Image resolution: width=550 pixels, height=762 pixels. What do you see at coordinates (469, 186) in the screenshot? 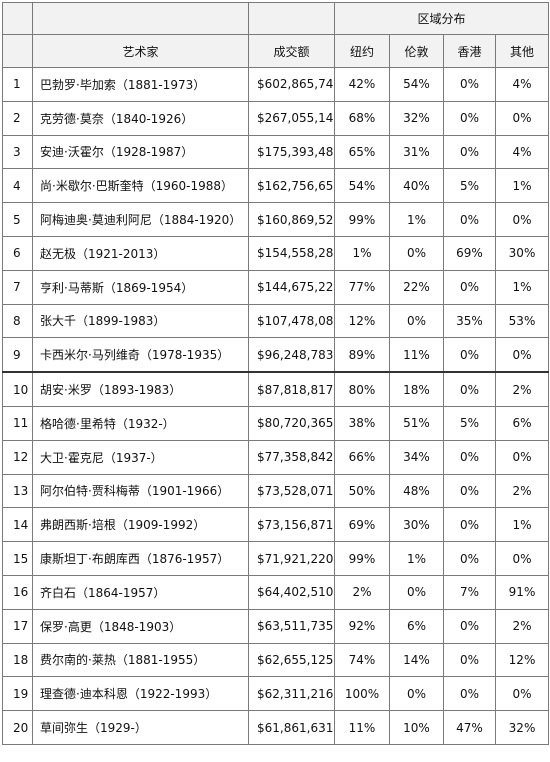
I see `region-hk-cell: 5%` at bounding box center [469, 186].